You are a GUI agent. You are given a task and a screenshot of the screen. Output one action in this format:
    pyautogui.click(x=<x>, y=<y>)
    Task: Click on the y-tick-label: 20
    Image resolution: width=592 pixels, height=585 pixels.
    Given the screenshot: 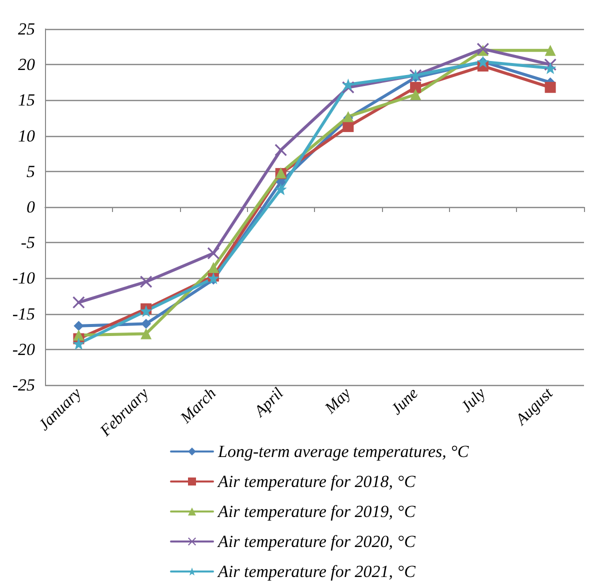 What is the action you would take?
    pyautogui.click(x=27, y=64)
    